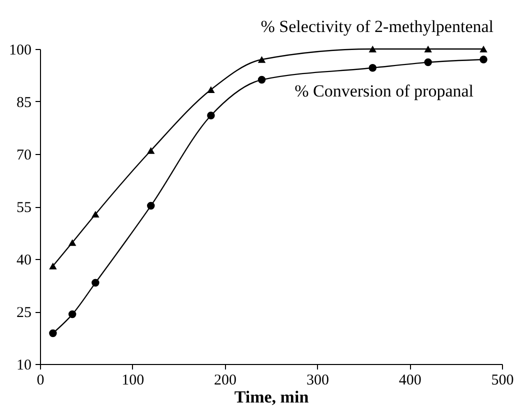  What do you see at coordinates (502, 380) in the screenshot?
I see `x-tick-label: 500` at bounding box center [502, 380].